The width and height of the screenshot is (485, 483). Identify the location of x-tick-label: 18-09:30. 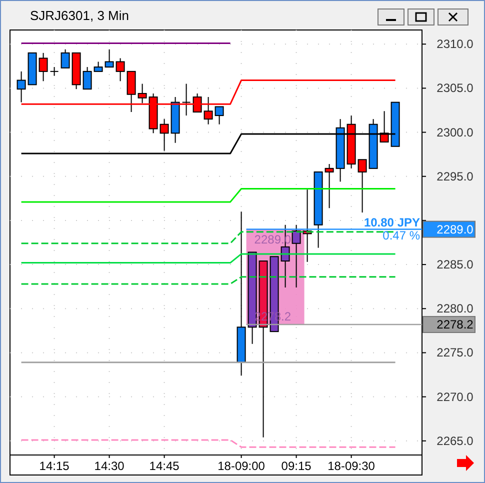
(352, 466).